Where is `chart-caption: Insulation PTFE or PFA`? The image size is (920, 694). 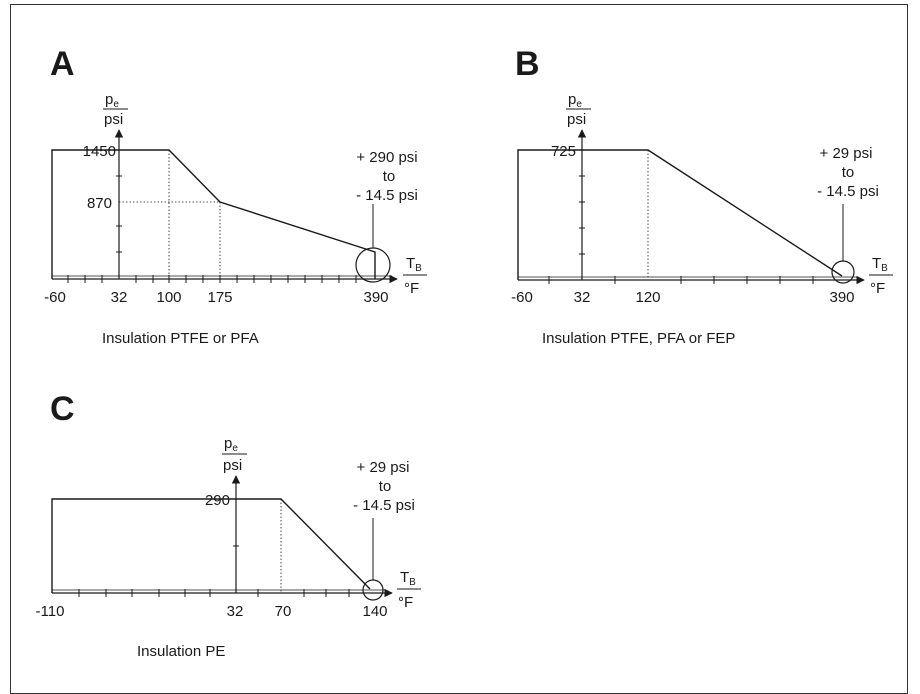
chart-caption: Insulation PTFE or PFA is located at coordinates (180, 338).